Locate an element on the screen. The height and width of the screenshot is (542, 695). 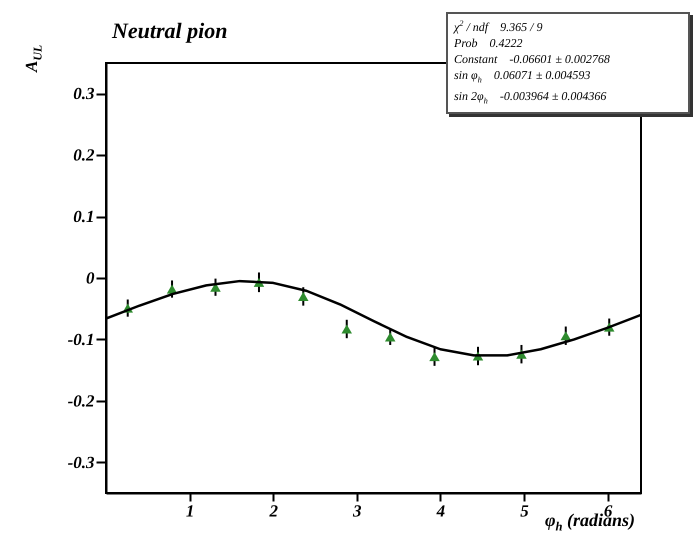
x-tick-label: 1 is located at coordinates (190, 511).